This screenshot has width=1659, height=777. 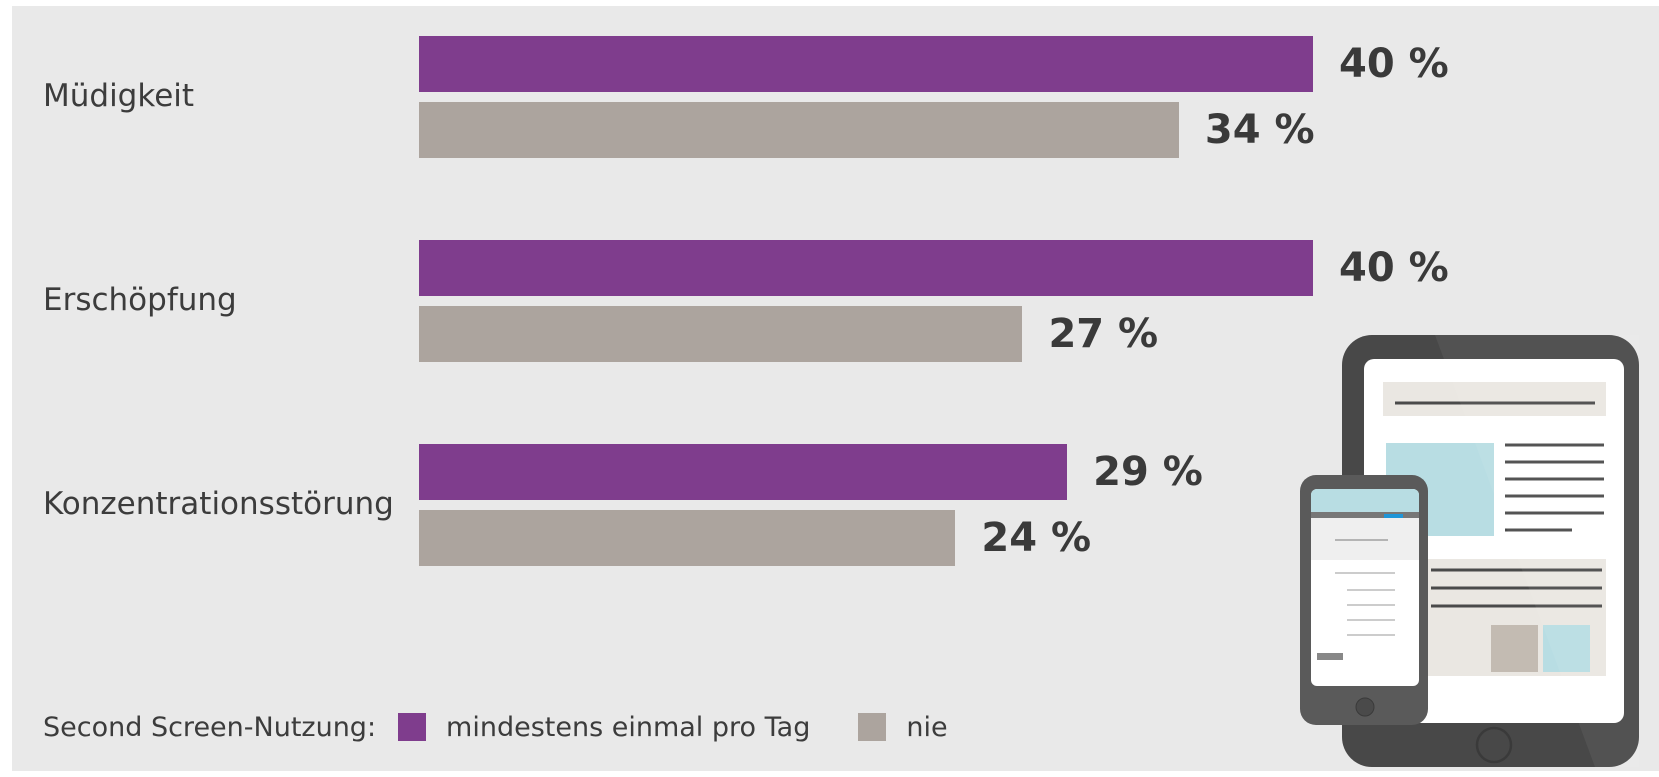 What do you see at coordinates (218, 504) in the screenshot?
I see `category-label: Konzentrationsstörung` at bounding box center [218, 504].